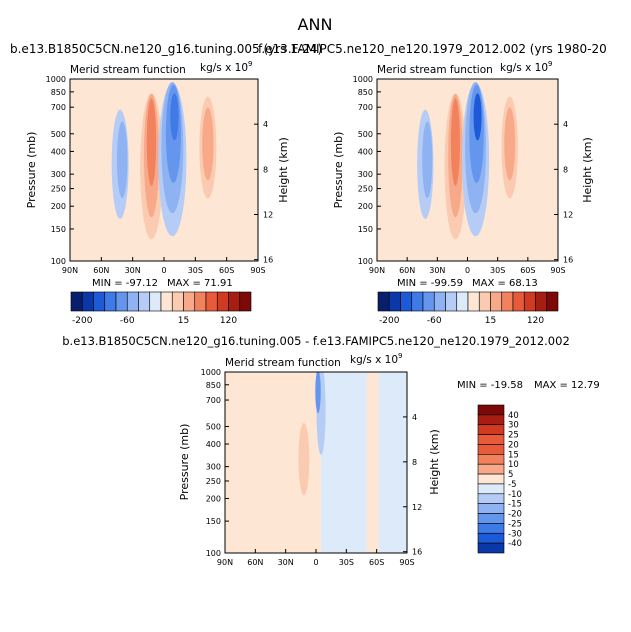  Describe the element at coordinates (434, 462) in the screenshot. I see `panel-3-y-right-label: Height (km)` at that location.